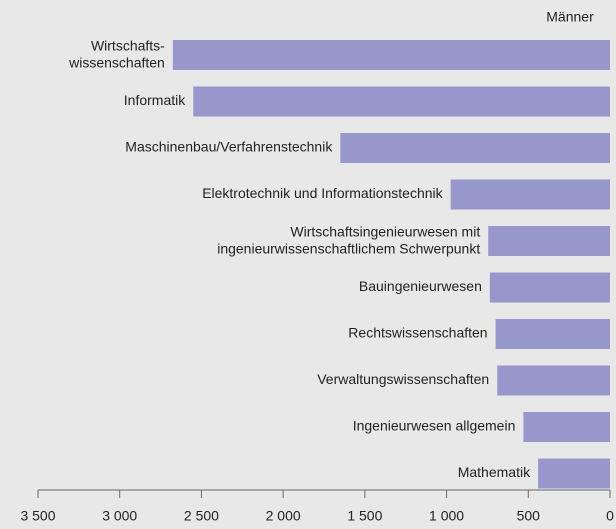 The width and height of the screenshot is (616, 529). What do you see at coordinates (446, 516) in the screenshot?
I see `x-tick-label: 1 000` at bounding box center [446, 516].